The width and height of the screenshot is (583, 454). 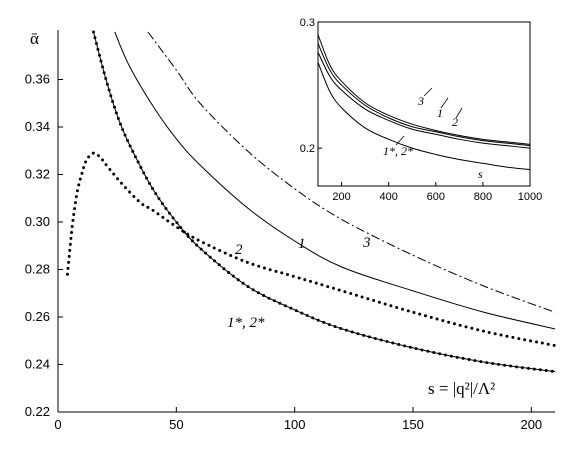 I want to click on main-y-tick-label: 0.36, so click(x=37, y=79).